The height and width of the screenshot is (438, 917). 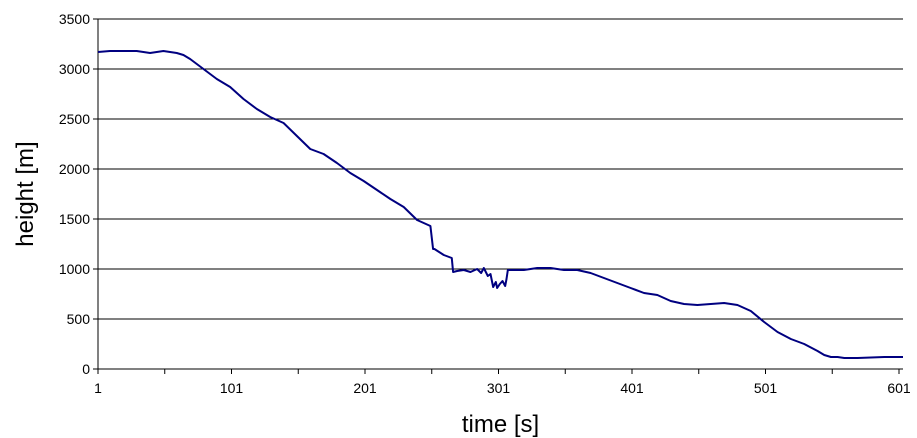 What do you see at coordinates (365, 388) in the screenshot?
I see `x-tick-label: 201` at bounding box center [365, 388].